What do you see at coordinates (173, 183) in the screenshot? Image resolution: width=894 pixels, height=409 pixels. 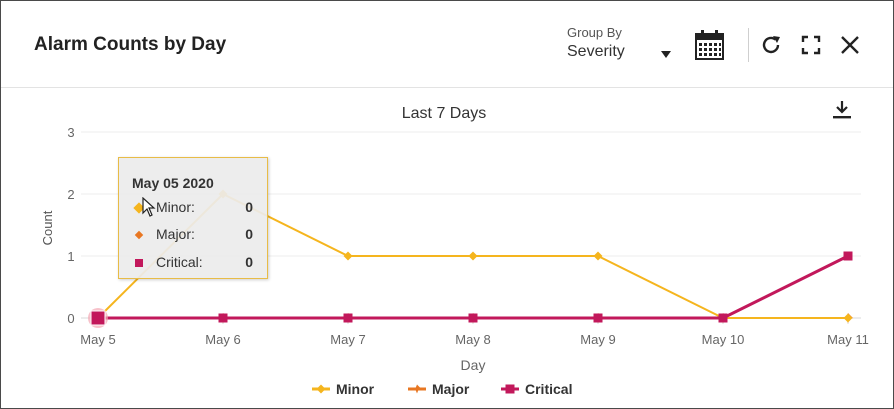 I see `tooltip-date: May 05 2020` at bounding box center [173, 183].